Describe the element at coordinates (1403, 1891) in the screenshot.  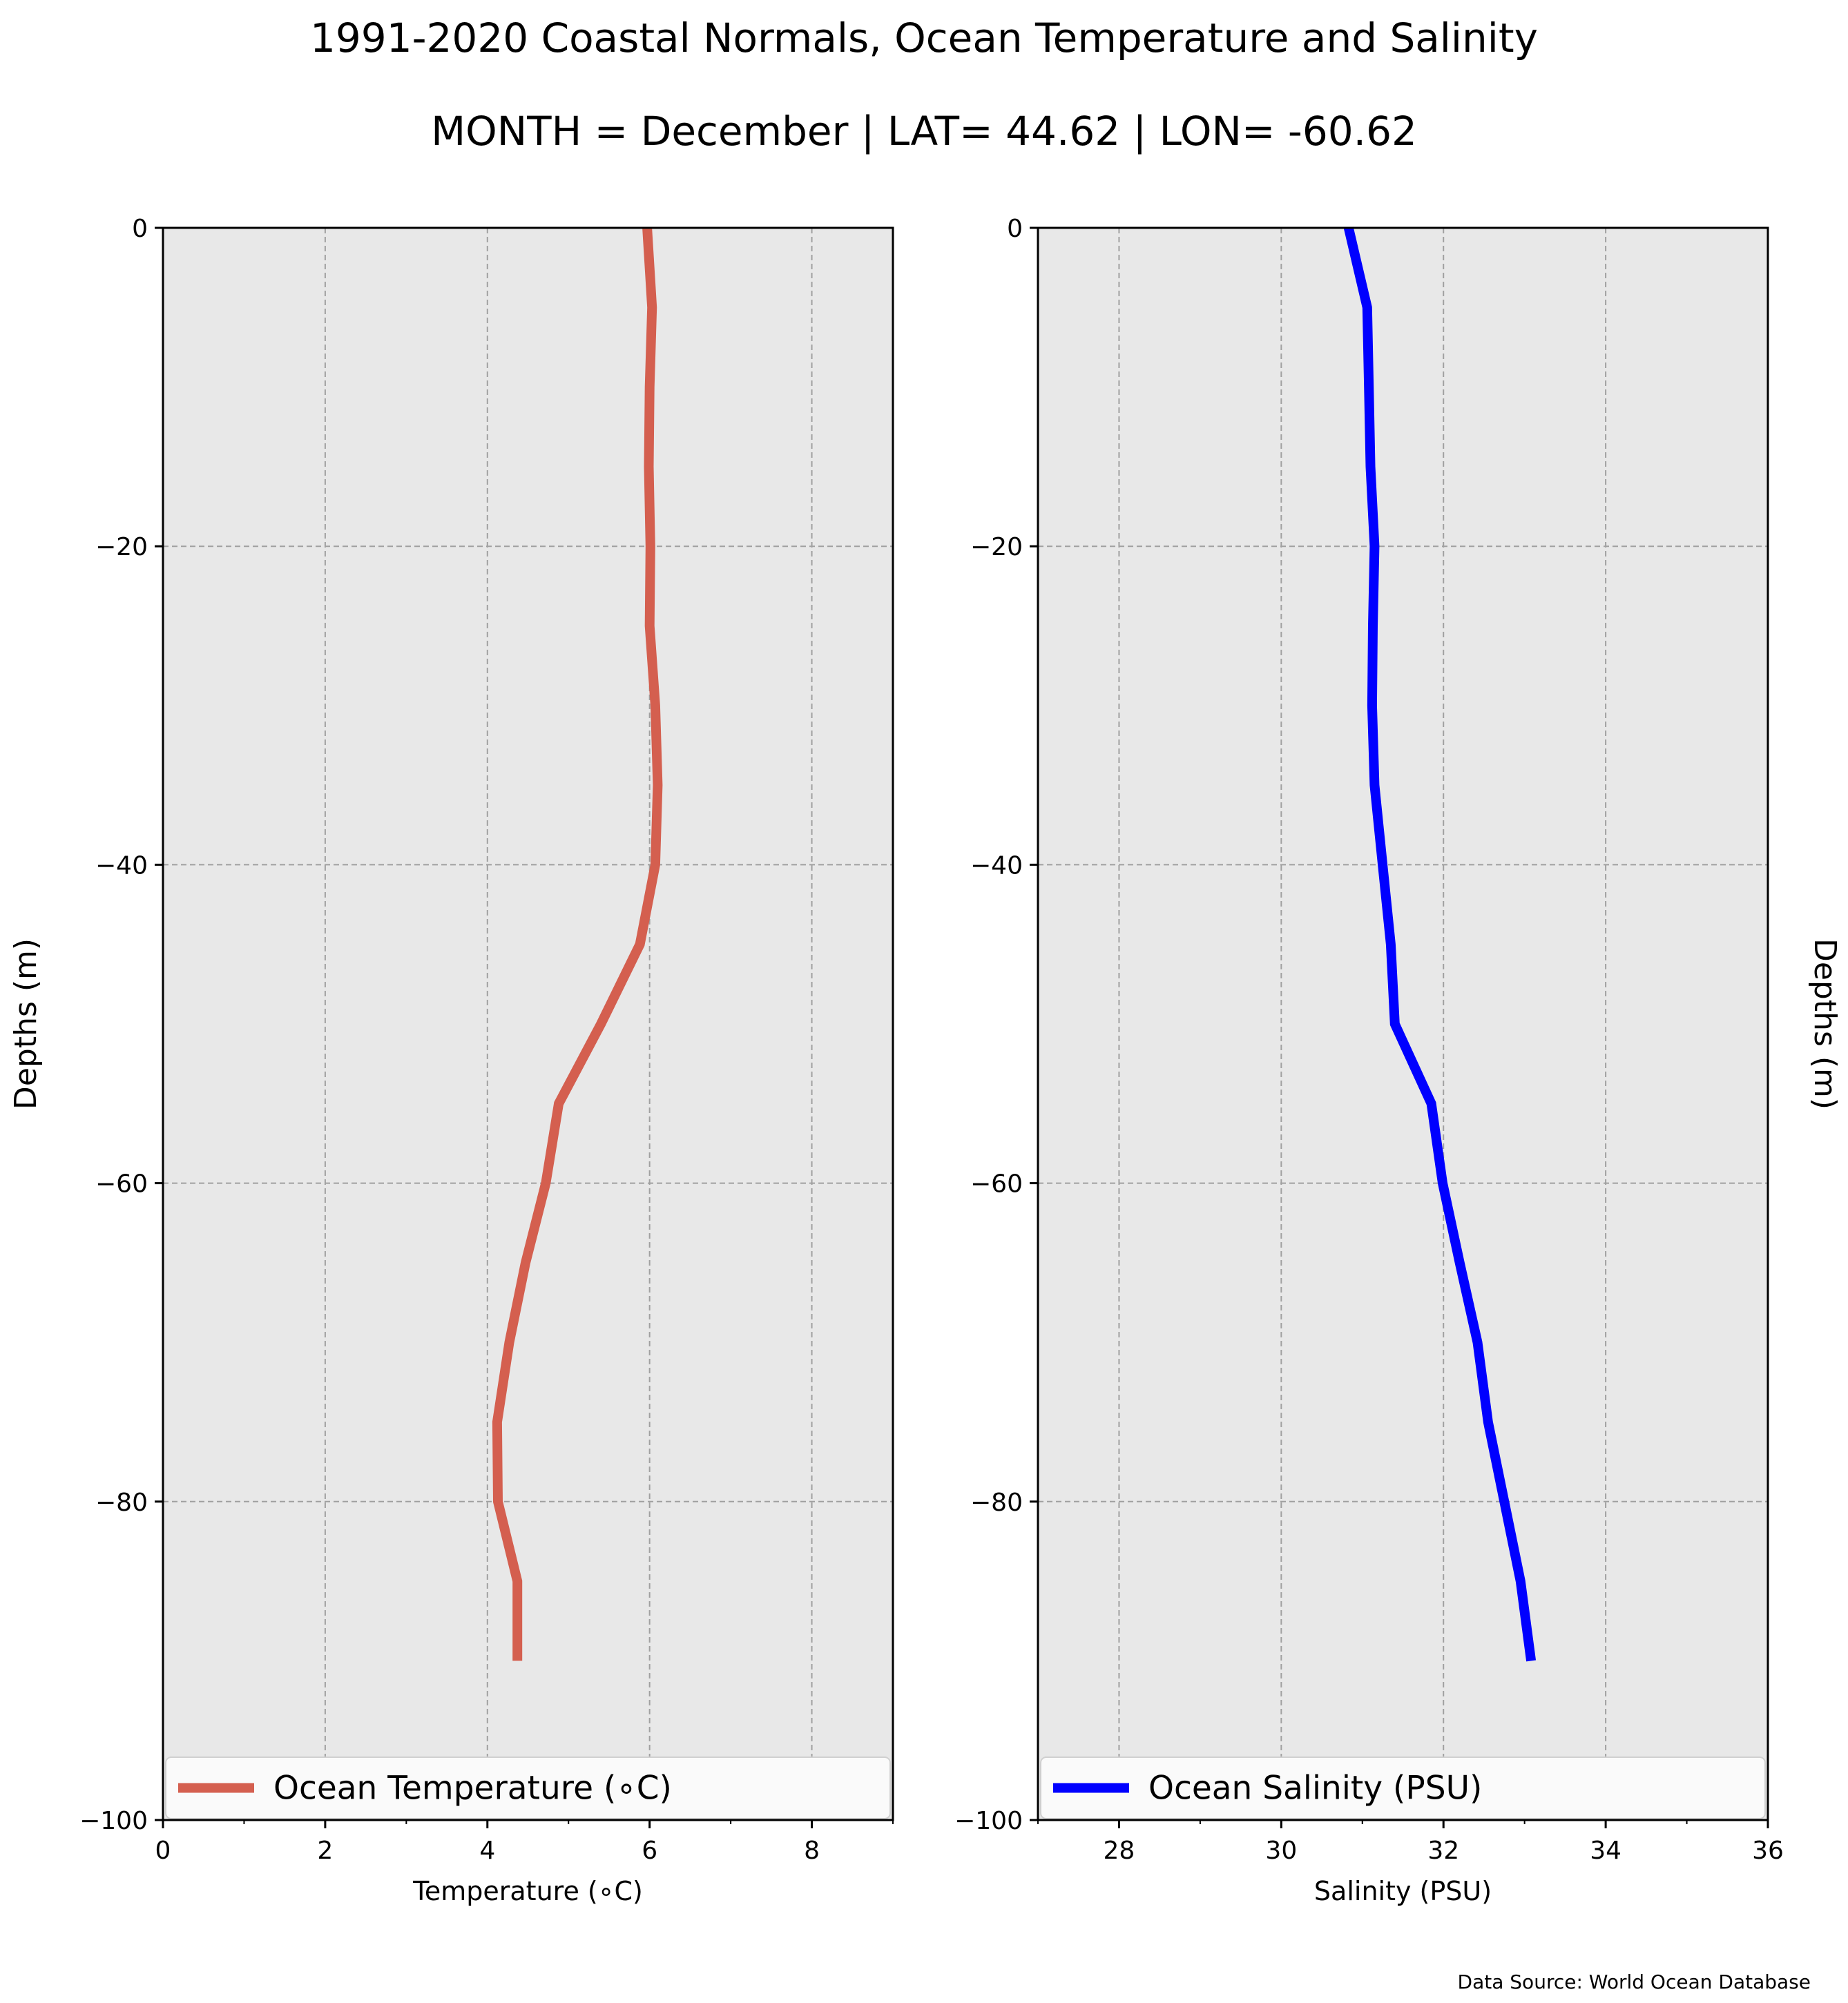
I see `salinity-x-axis-label: Salinity (PSU)` at that location.